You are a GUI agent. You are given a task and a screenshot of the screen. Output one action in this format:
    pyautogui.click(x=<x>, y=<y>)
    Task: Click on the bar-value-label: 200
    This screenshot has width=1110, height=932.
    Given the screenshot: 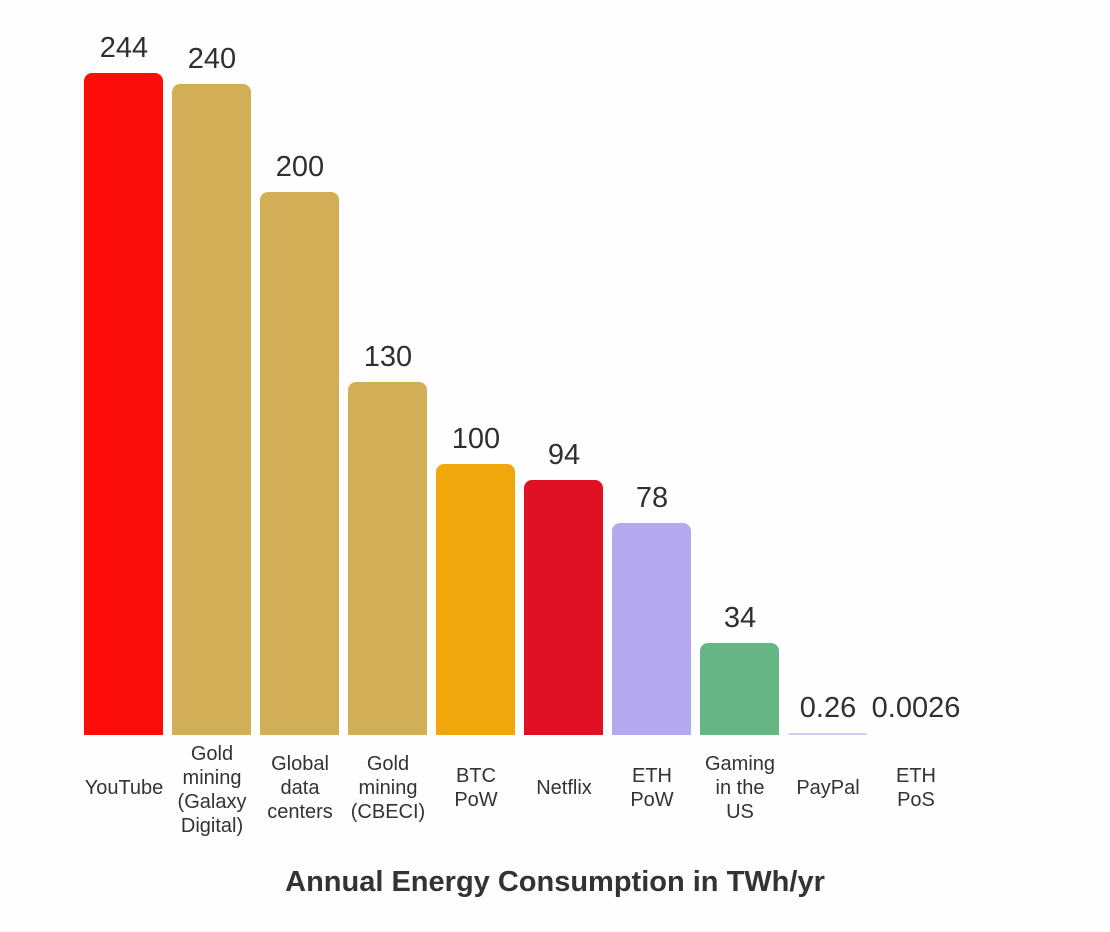 What is the action you would take?
    pyautogui.click(x=300, y=167)
    